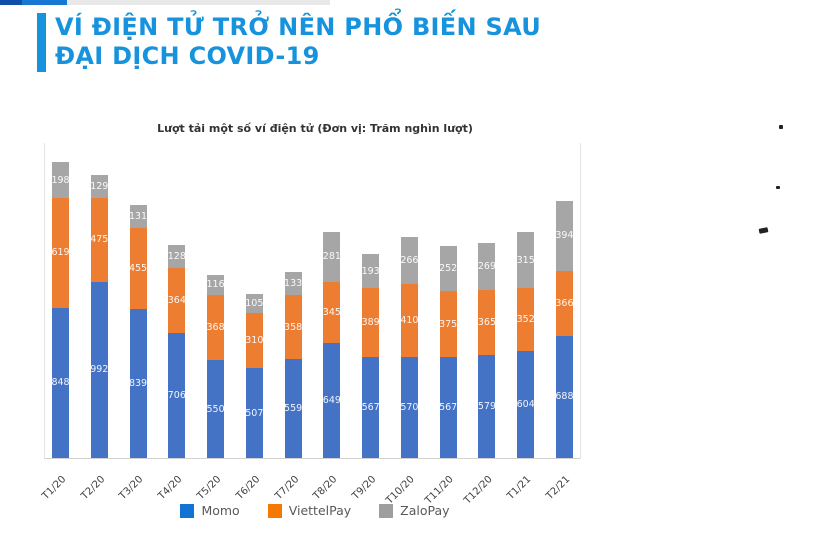  I want to click on bar-column: 559 358 133 T7/20, so click(288, 386).